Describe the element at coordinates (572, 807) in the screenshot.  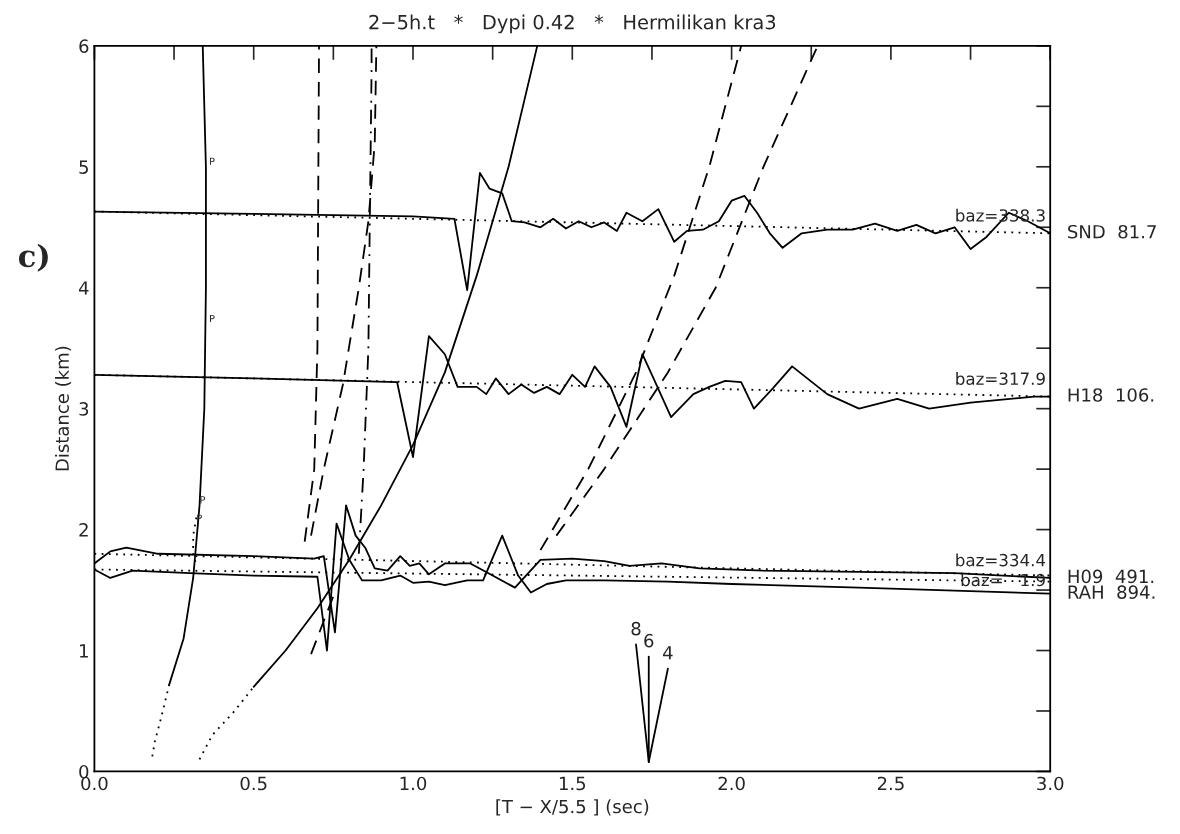
I see `x-axis-title: [T − X/5.5 ] (sec)` at that location.